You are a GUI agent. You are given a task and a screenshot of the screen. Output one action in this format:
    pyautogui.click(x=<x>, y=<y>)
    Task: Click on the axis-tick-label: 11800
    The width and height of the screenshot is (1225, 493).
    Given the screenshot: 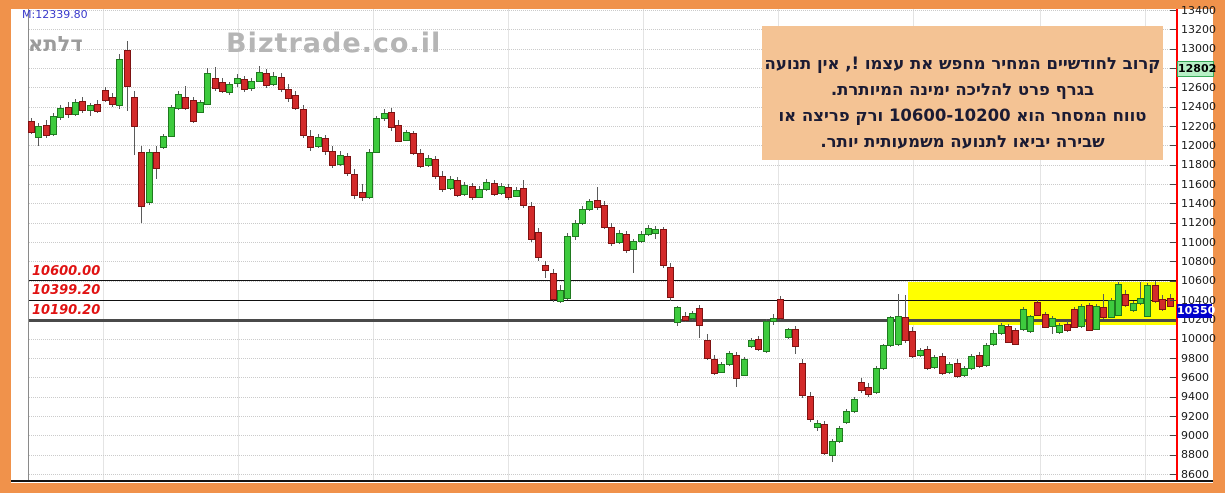 What is the action you would take?
    pyautogui.click(x=1198, y=165)
    